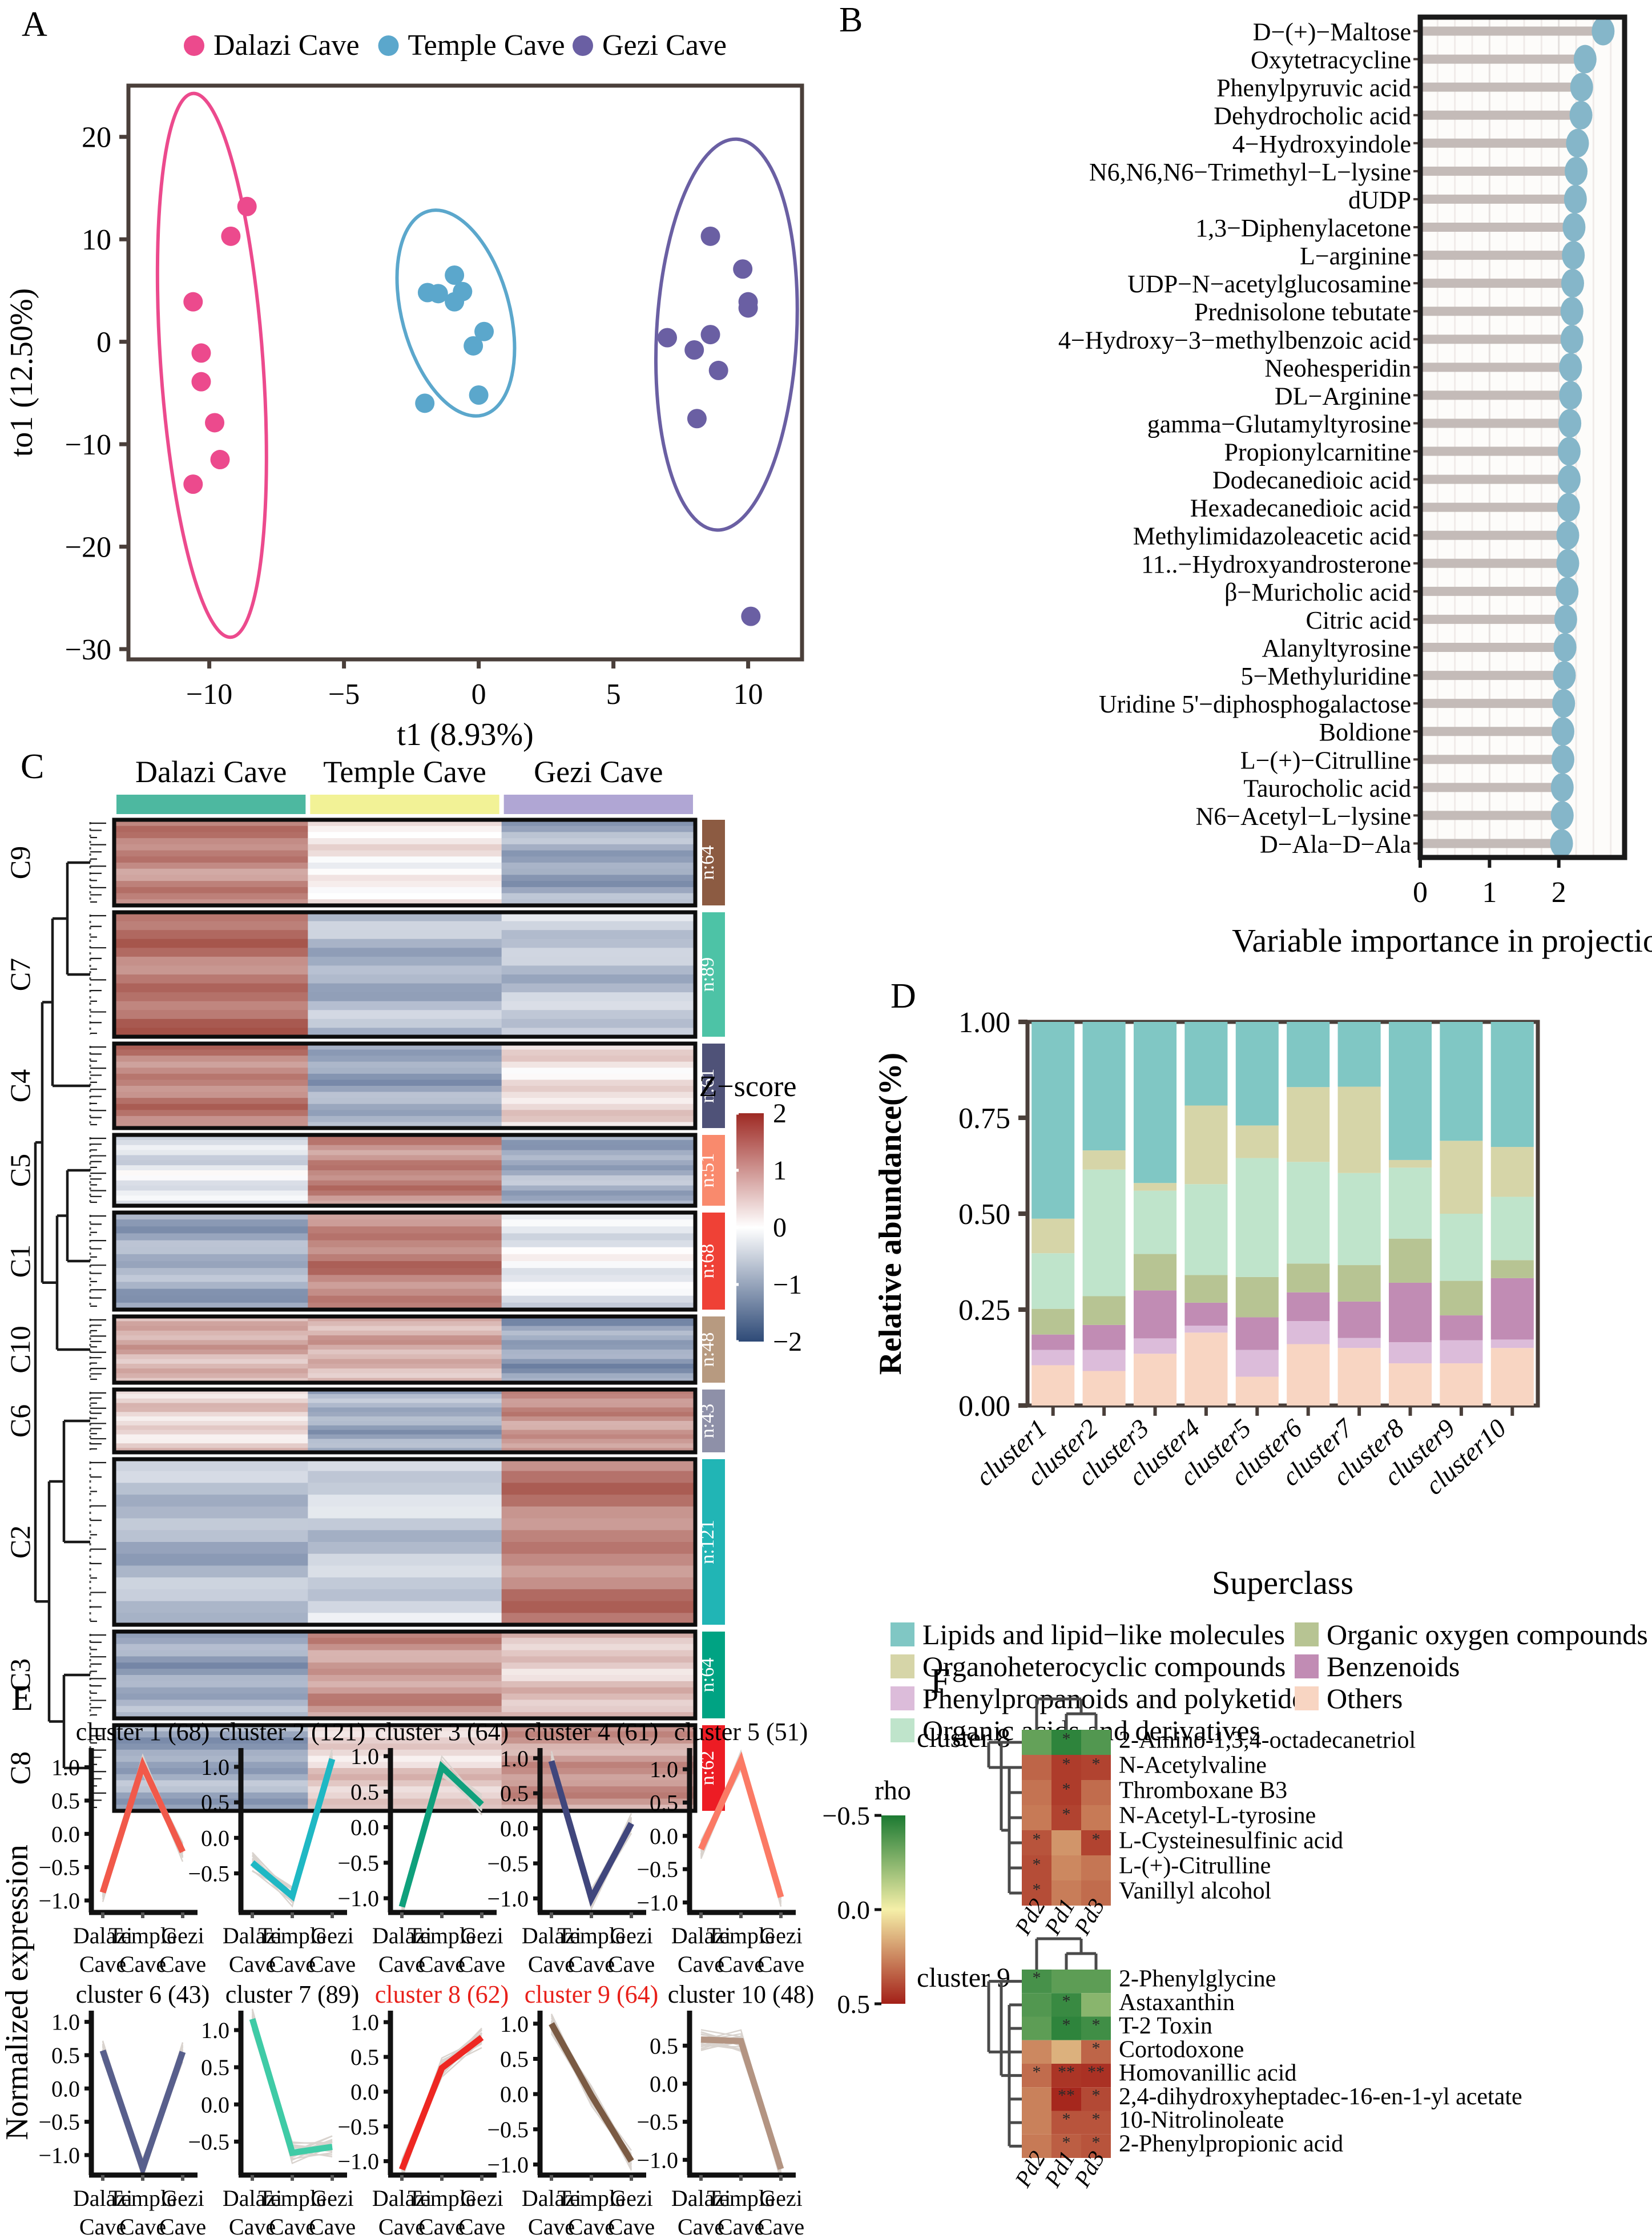 The image size is (1652, 2239). What do you see at coordinates (741, 1732) in the screenshot?
I see `cluster-plot-title: cluster 5 (51)` at bounding box center [741, 1732].